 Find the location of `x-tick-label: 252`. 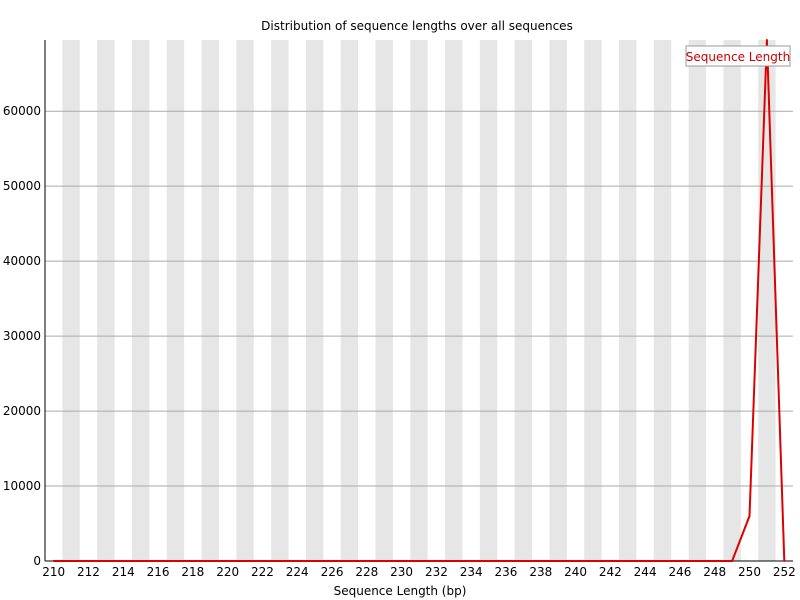

x-tick-label: 252 is located at coordinates (784, 572).